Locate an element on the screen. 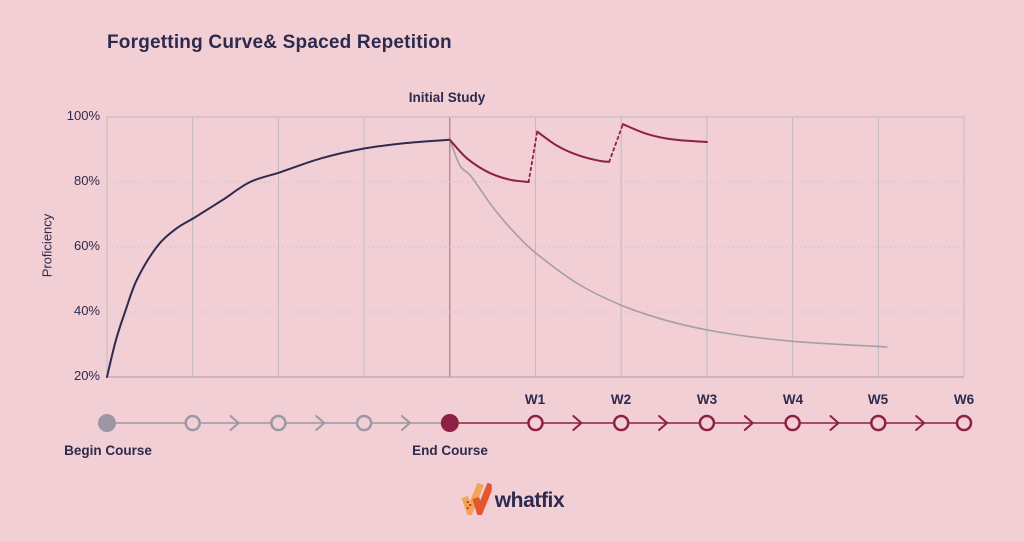  y-tick-100: 100% is located at coordinates (83, 115).